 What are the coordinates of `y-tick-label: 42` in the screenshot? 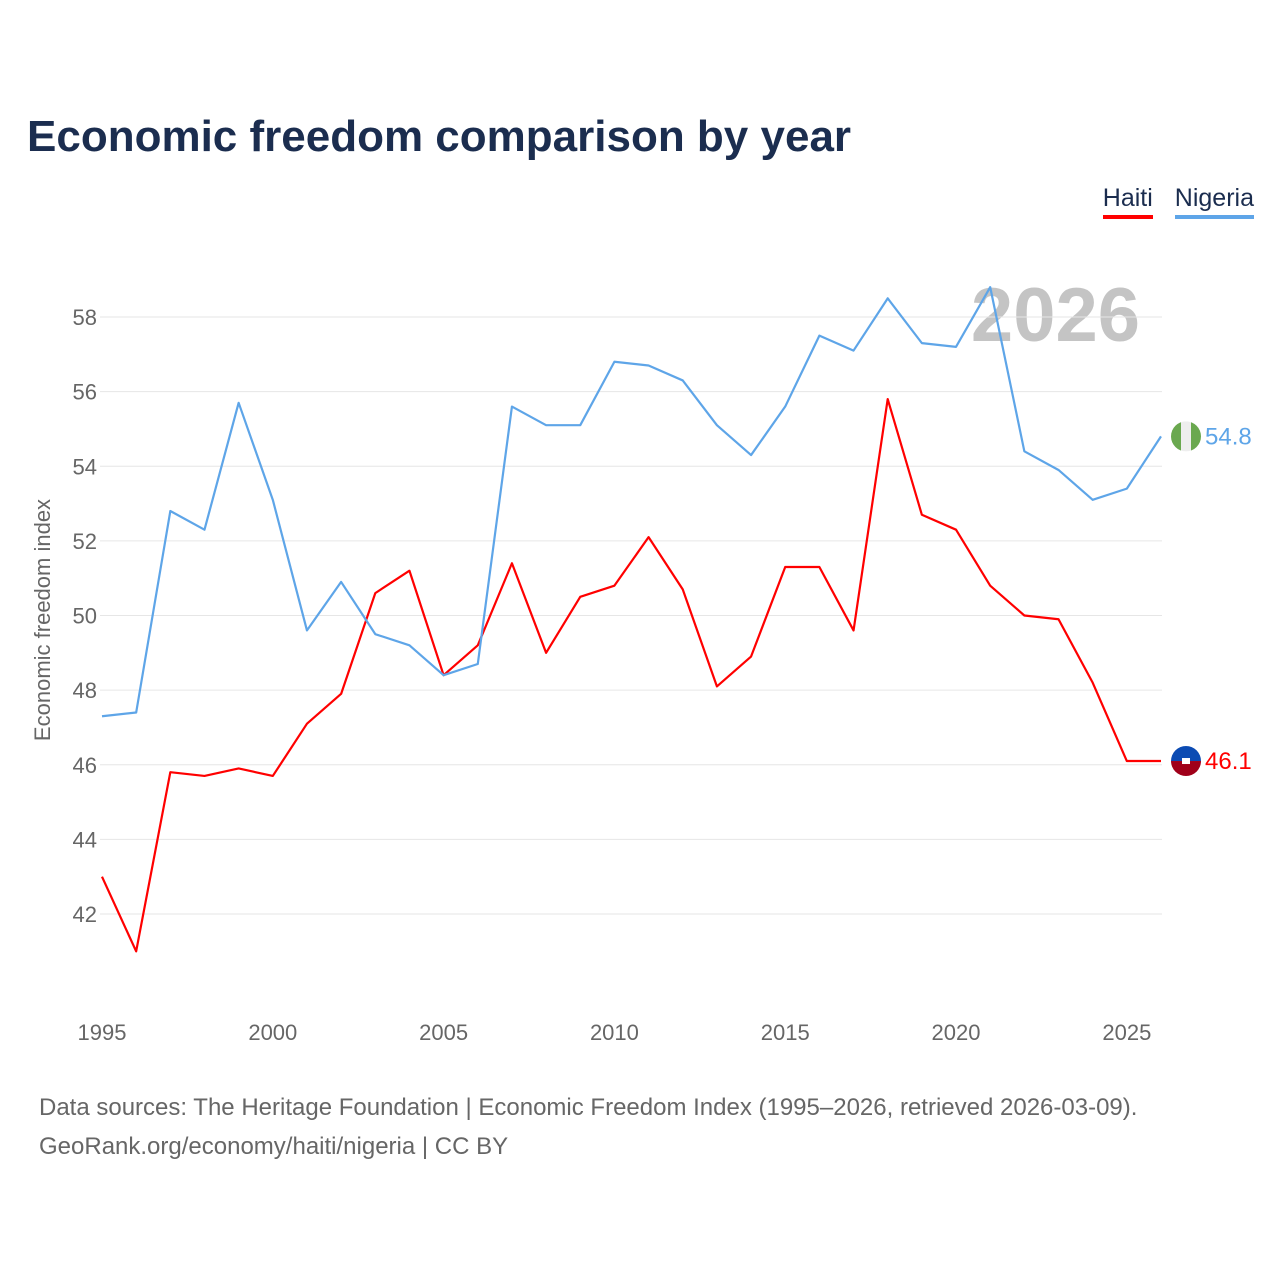 It's located at (85, 914).